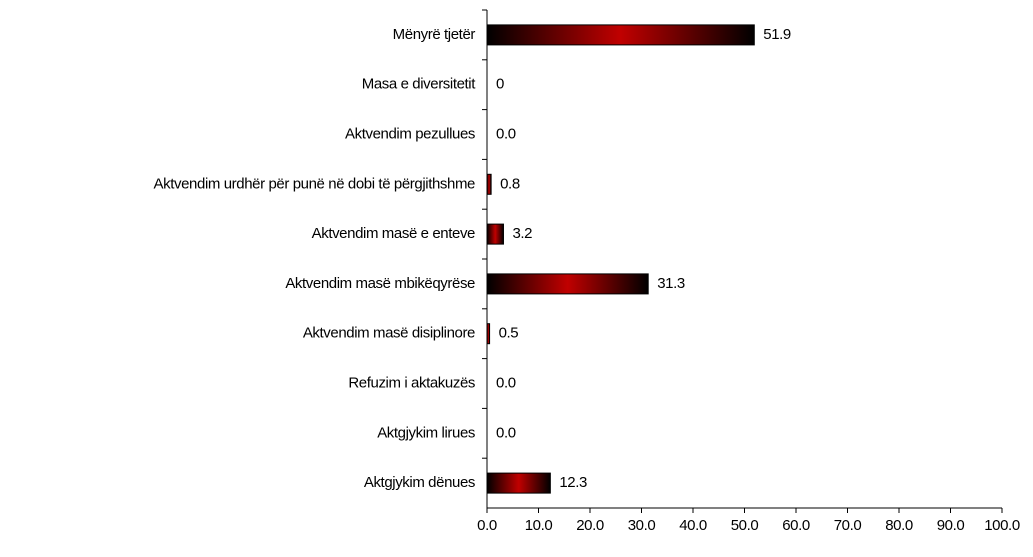  I want to click on value-label: 0.5, so click(509, 333).